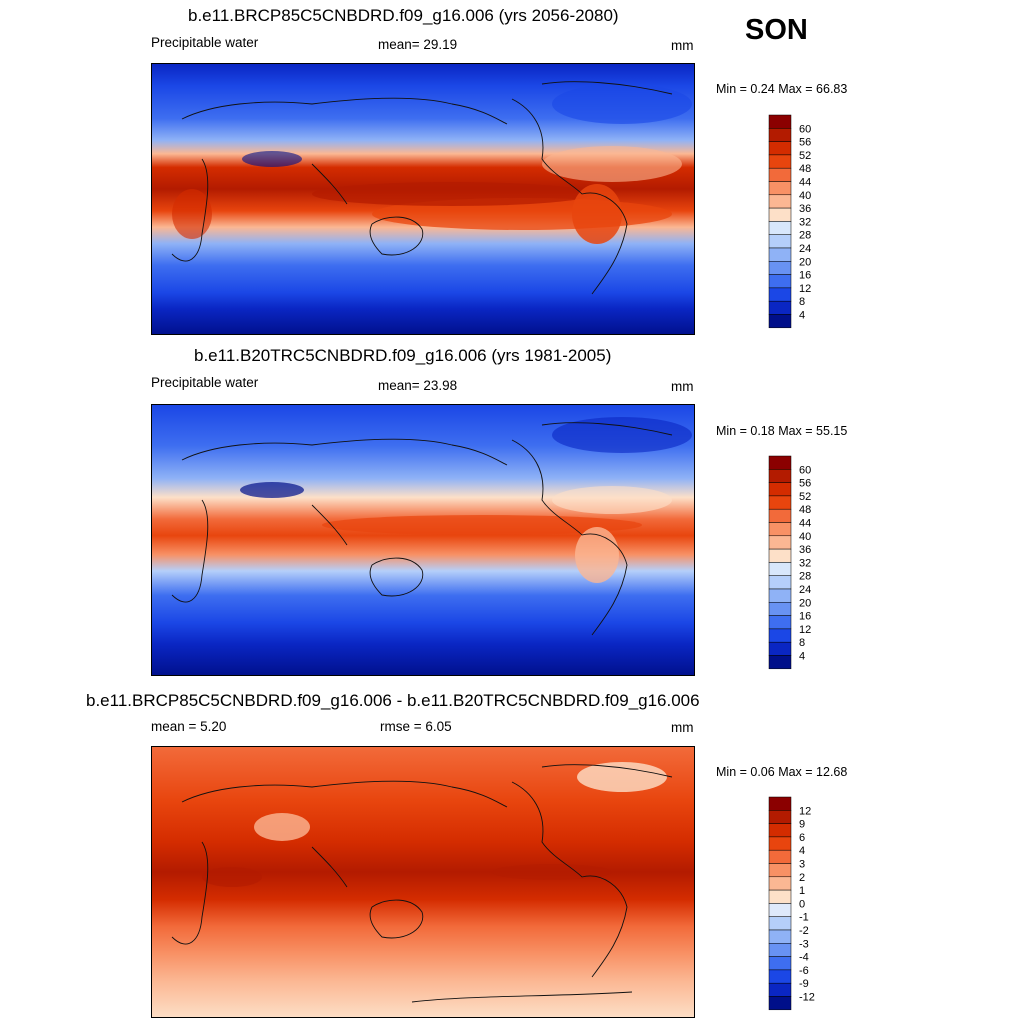  I want to click on colorbar-tick-label: -4, so click(804, 958).